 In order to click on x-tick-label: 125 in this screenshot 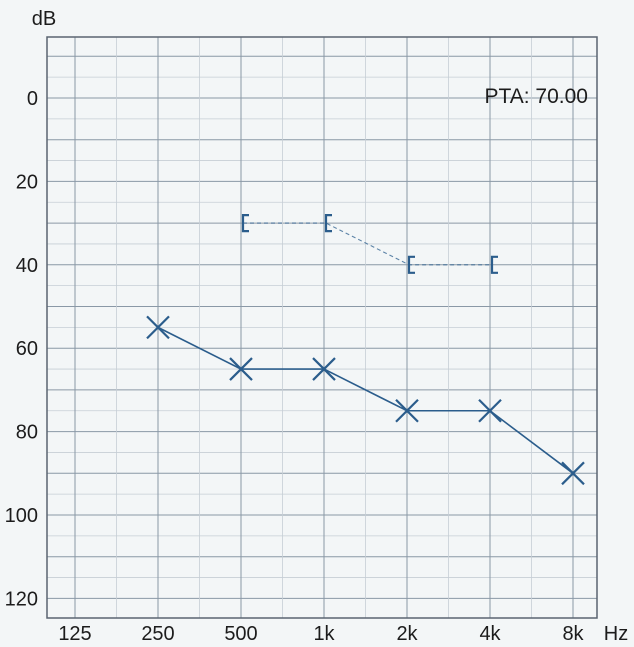, I will do `click(74, 634)`.